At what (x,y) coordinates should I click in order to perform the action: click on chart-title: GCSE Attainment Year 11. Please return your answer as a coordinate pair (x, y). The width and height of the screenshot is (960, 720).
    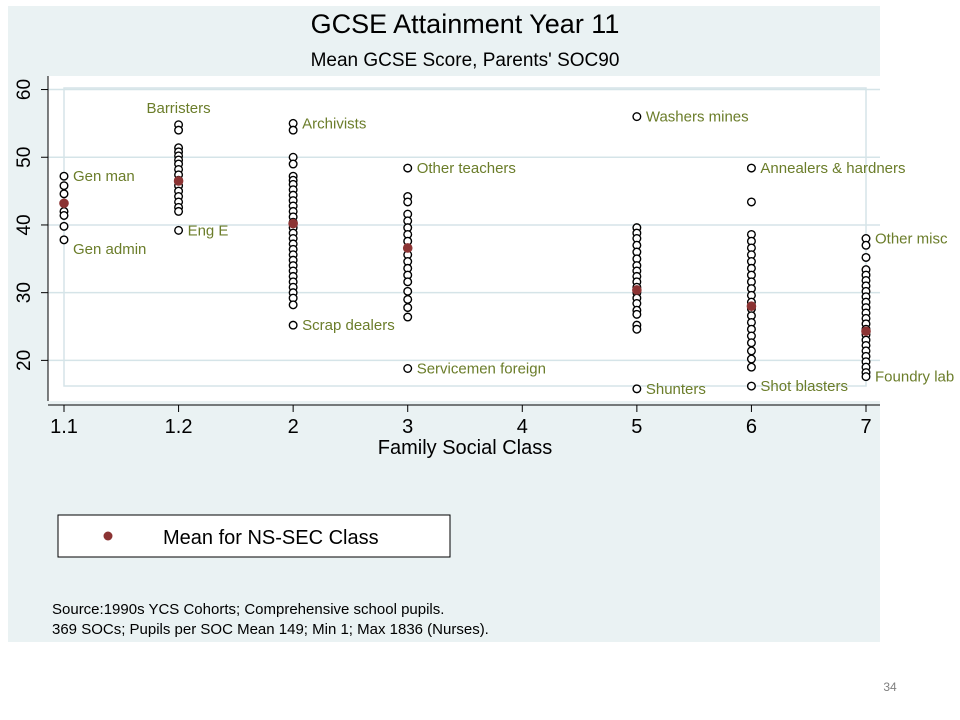
    Looking at the image, I should click on (465, 24).